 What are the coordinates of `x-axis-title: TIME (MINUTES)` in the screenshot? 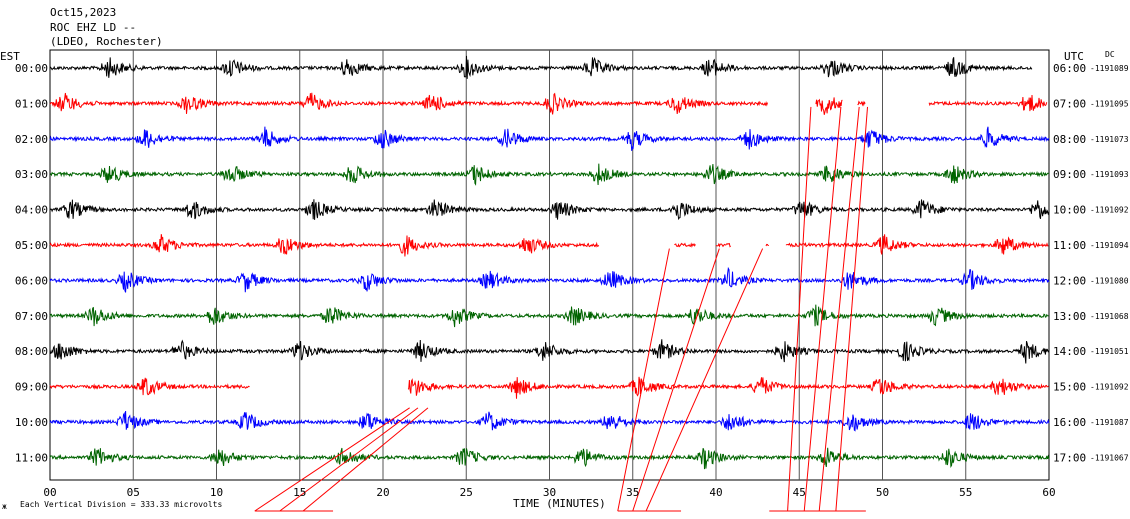 It's located at (559, 503).